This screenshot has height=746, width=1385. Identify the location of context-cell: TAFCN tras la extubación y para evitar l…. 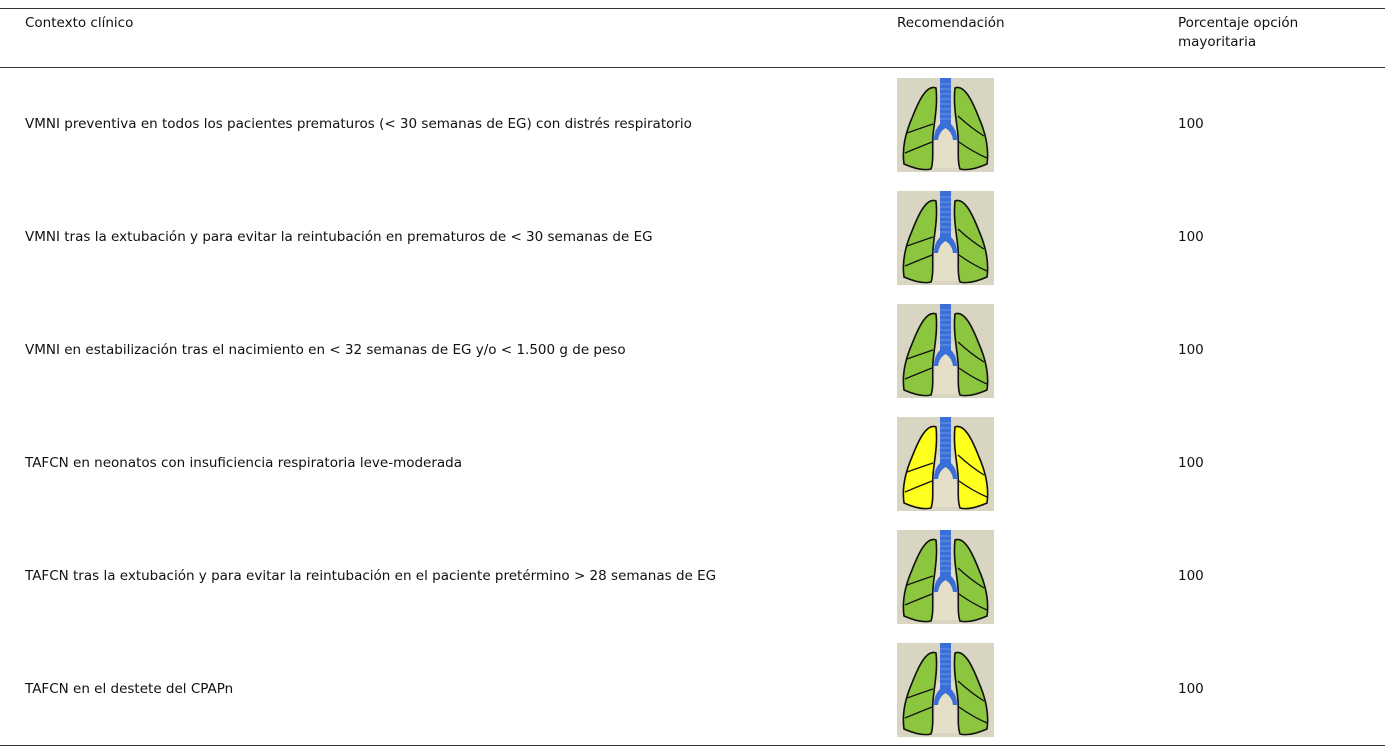
(371, 575).